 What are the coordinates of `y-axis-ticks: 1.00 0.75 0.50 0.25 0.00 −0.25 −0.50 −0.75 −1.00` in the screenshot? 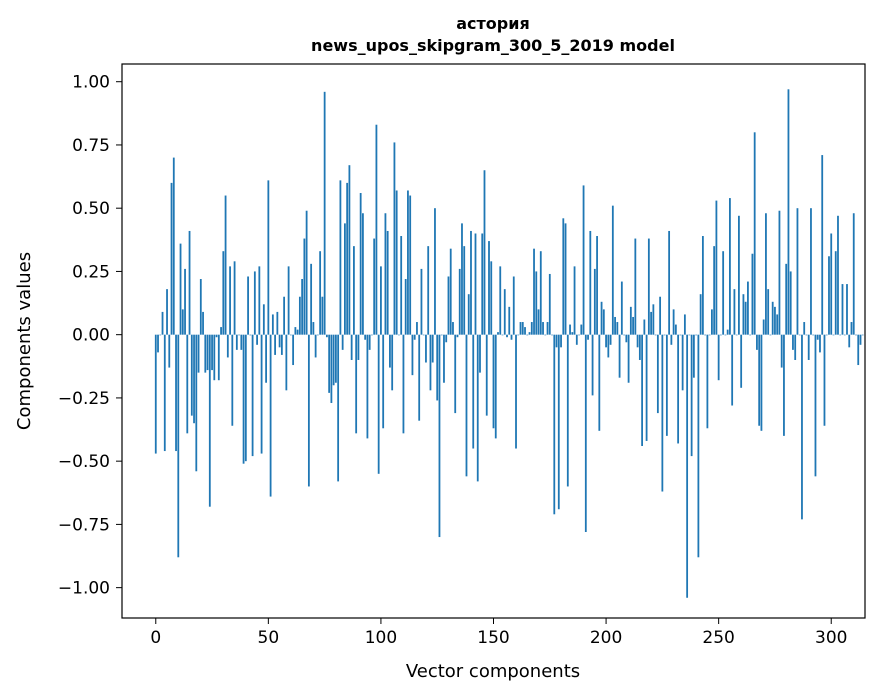 It's located at (90, 336).